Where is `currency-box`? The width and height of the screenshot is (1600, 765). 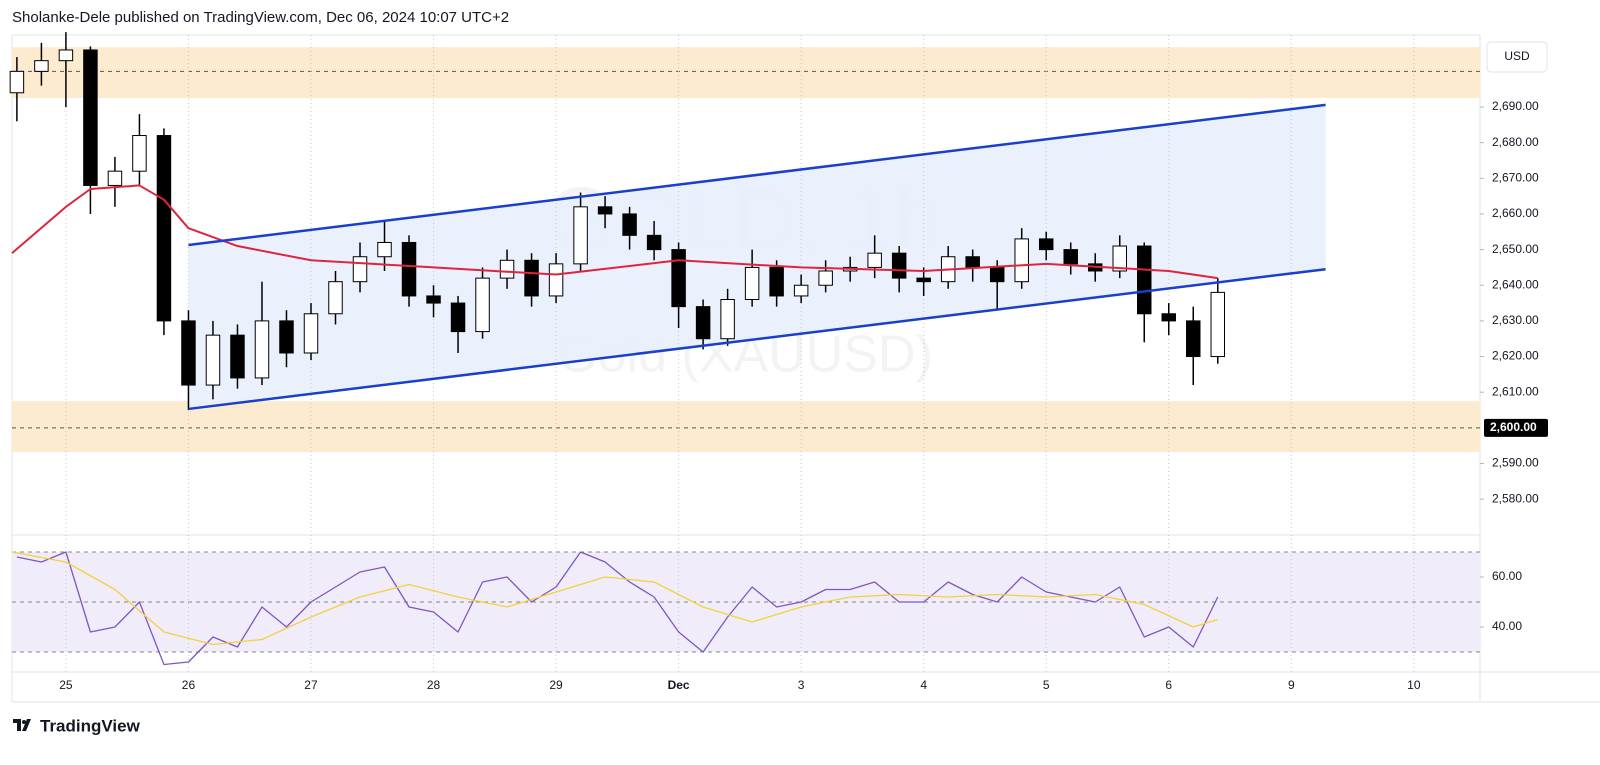
currency-box is located at coordinates (1517, 57).